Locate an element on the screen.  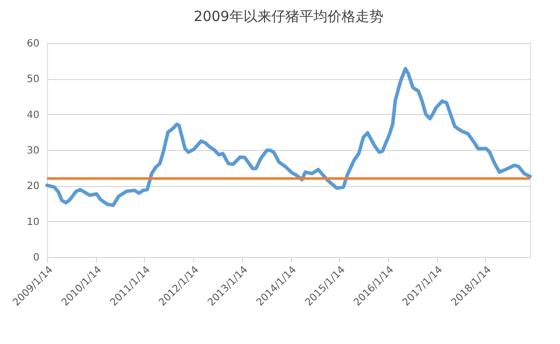
chart-title: 2009年以来仔猪平均价格走势 is located at coordinates (289, 17).